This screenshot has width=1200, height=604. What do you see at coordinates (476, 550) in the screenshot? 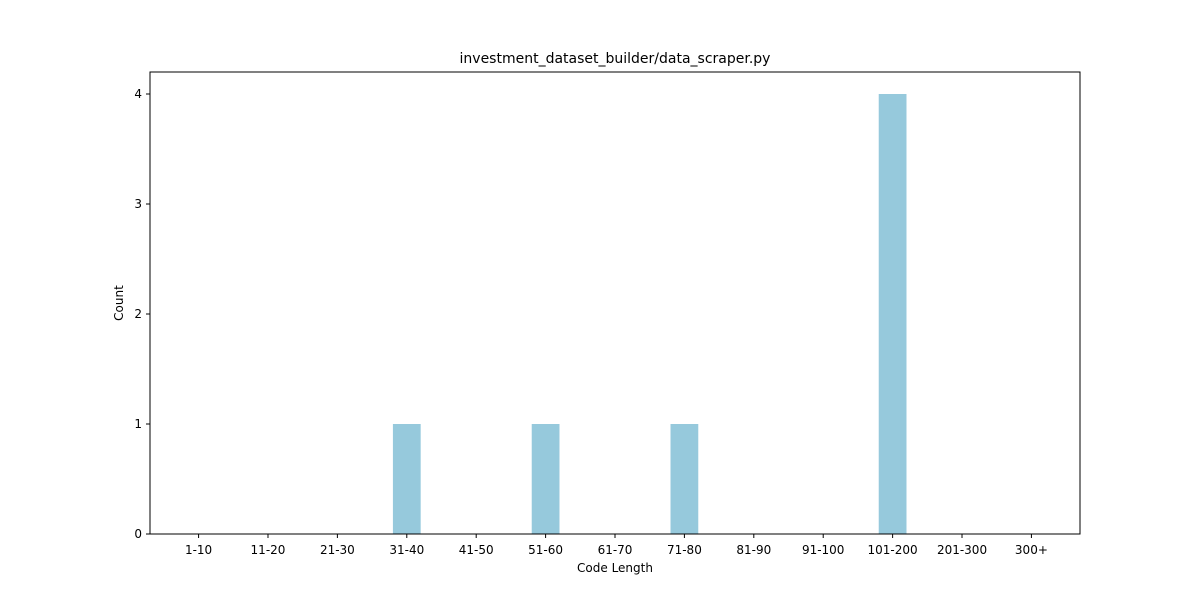
I see `x-tick-label: 41-50` at bounding box center [476, 550].